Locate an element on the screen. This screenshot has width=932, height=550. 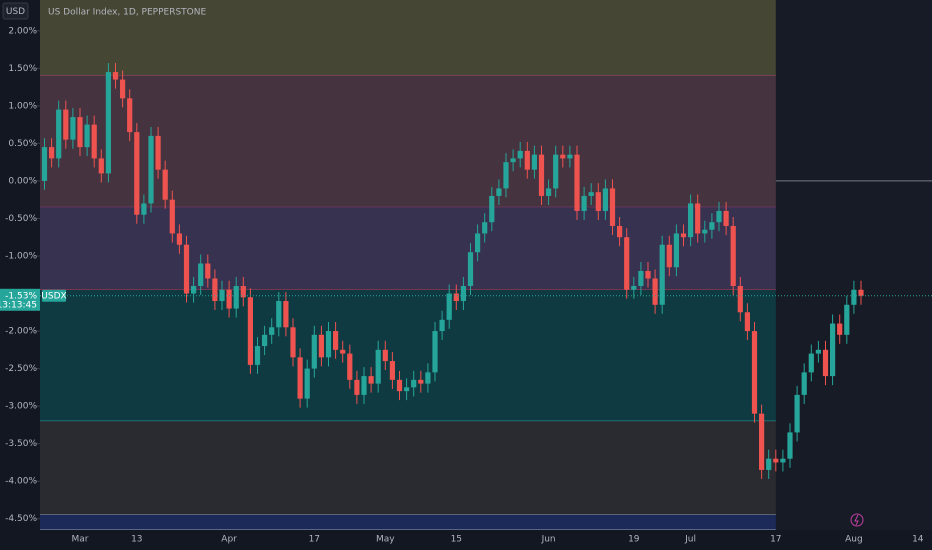
y-tick-label: 0.00% is located at coordinates (22, 181).